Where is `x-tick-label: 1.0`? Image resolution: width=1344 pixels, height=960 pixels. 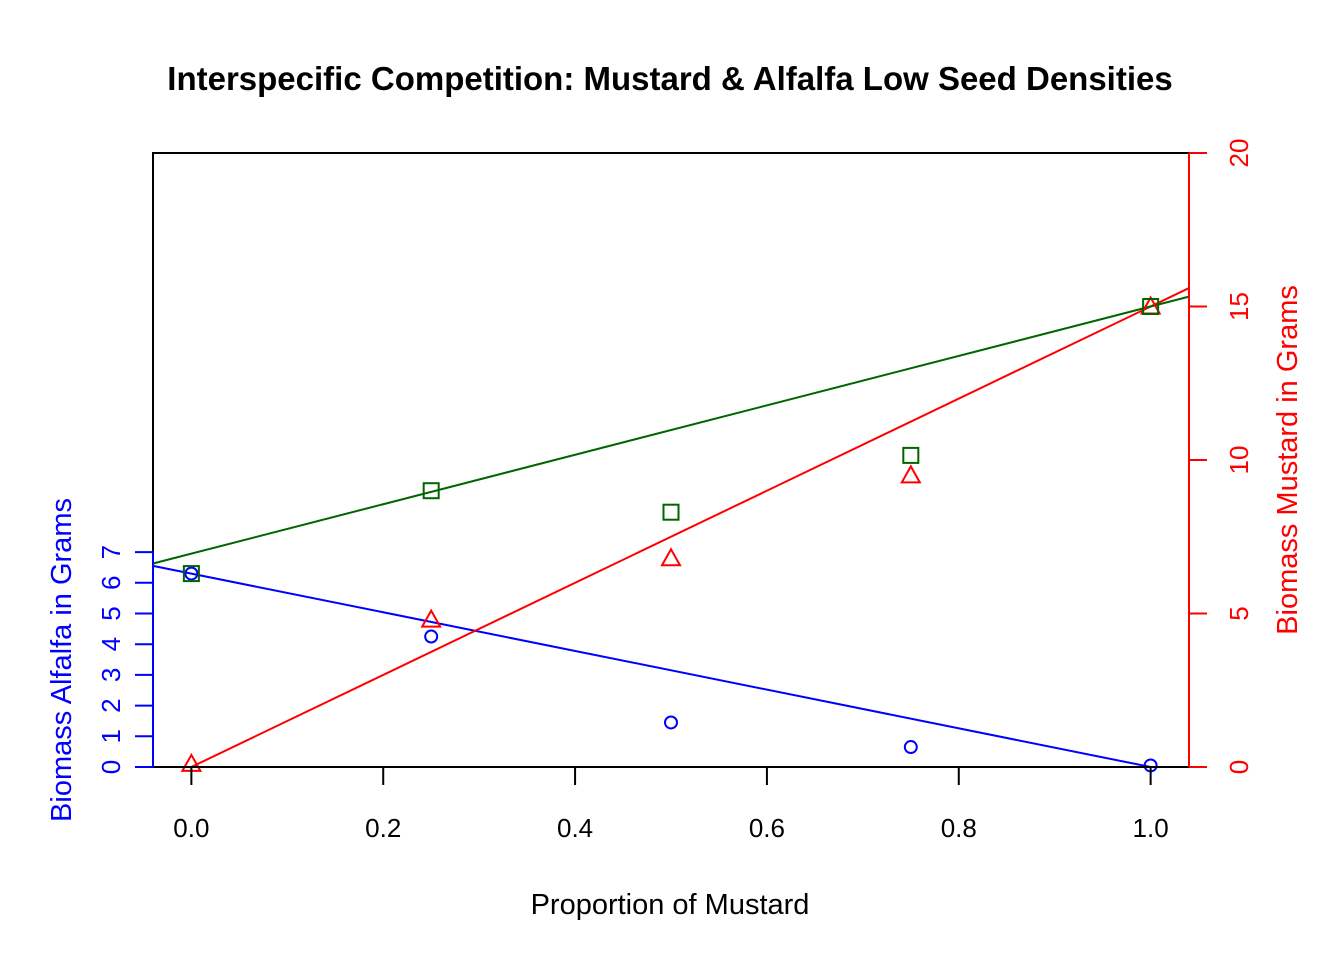 x-tick-label: 1.0 is located at coordinates (1151, 828).